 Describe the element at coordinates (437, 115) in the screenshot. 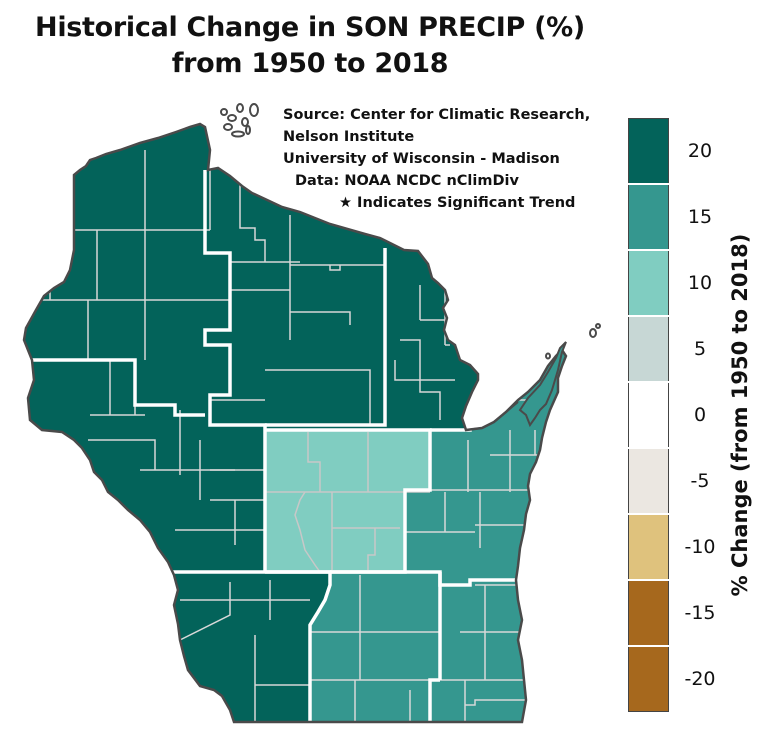

I see `source-line-1: Source: Center for Climatic Research,` at that location.